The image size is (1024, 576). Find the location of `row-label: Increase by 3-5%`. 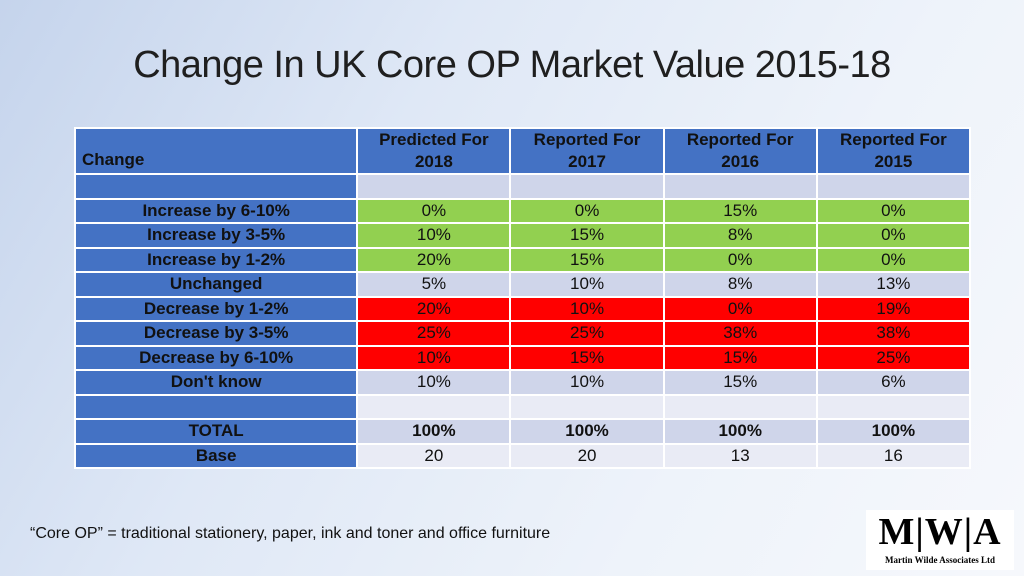

row-label: Increase by 3-5% is located at coordinates (216, 235).